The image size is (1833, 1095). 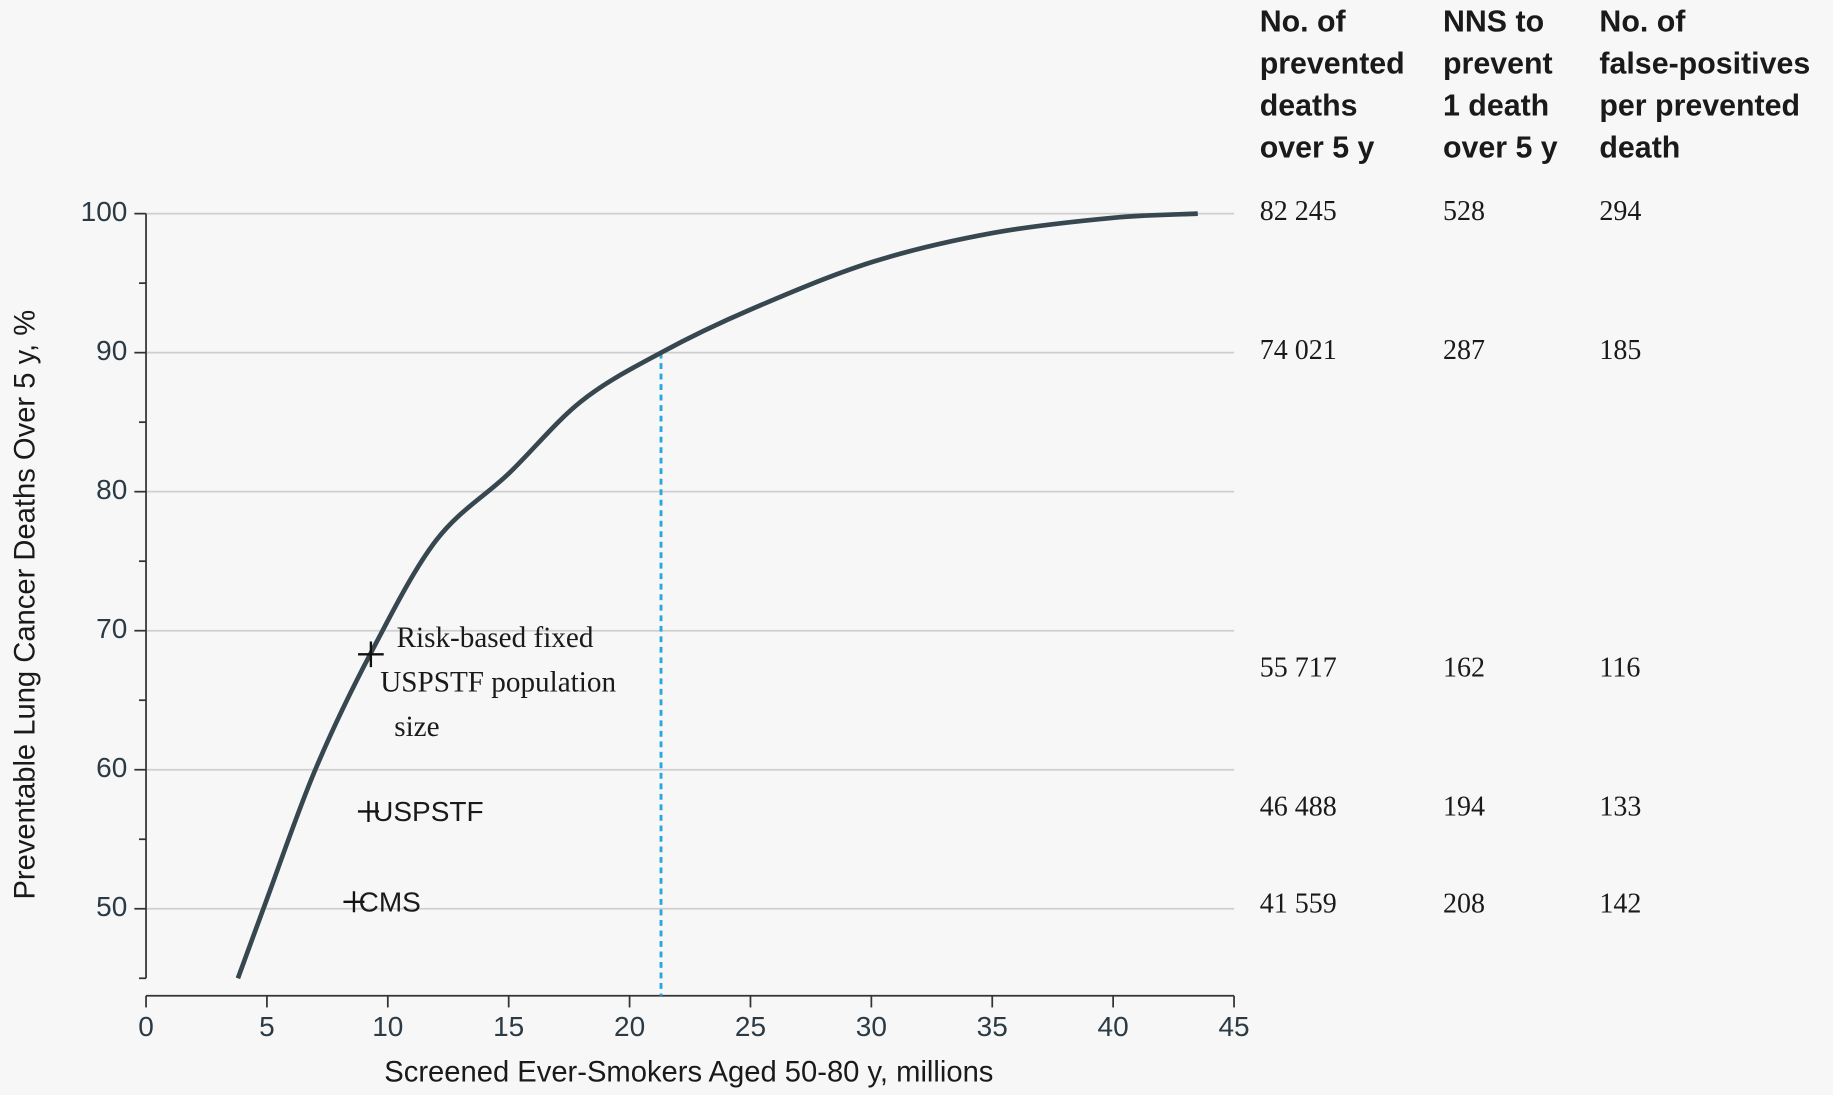 I want to click on x-tick-label: 15, so click(x=508, y=1026).